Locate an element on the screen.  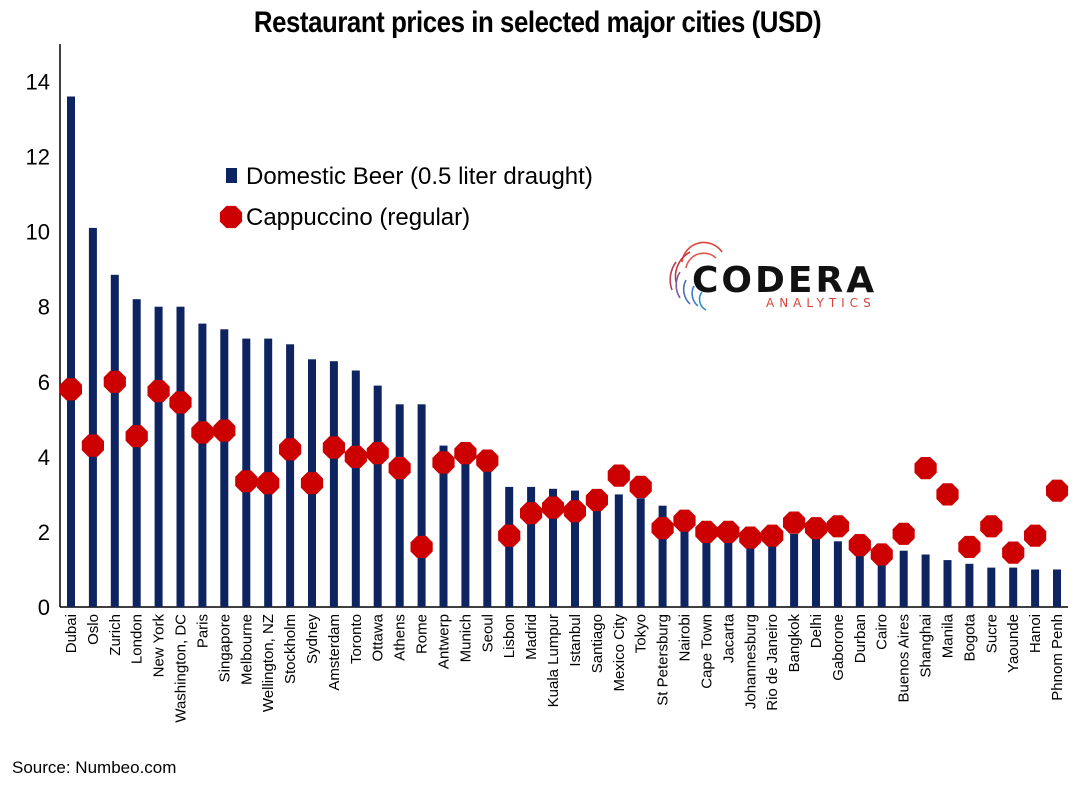
x-tick-label: Santiago is located at coordinates (597, 643).